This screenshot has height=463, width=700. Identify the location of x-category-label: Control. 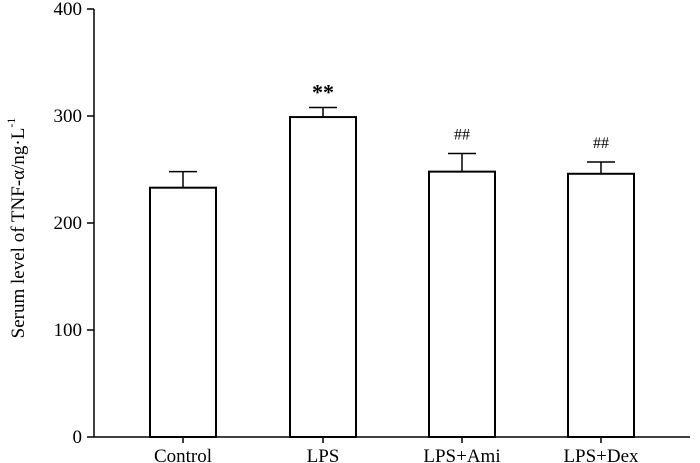
(183, 454).